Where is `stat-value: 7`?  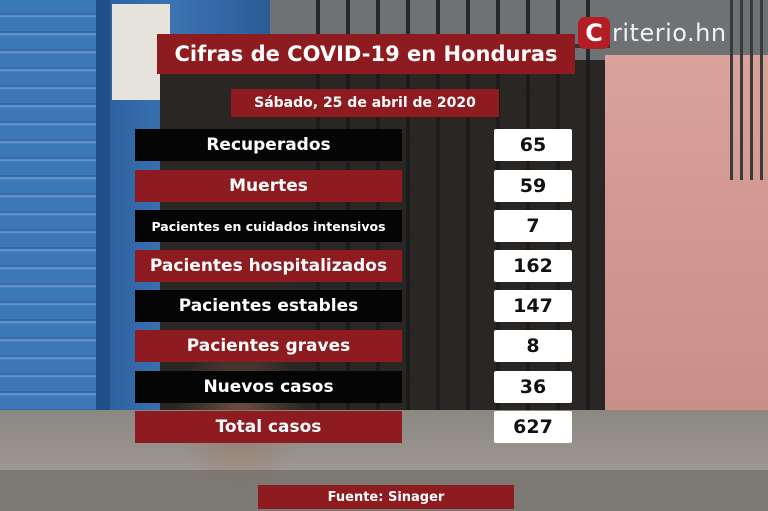
stat-value: 7 is located at coordinates (533, 226).